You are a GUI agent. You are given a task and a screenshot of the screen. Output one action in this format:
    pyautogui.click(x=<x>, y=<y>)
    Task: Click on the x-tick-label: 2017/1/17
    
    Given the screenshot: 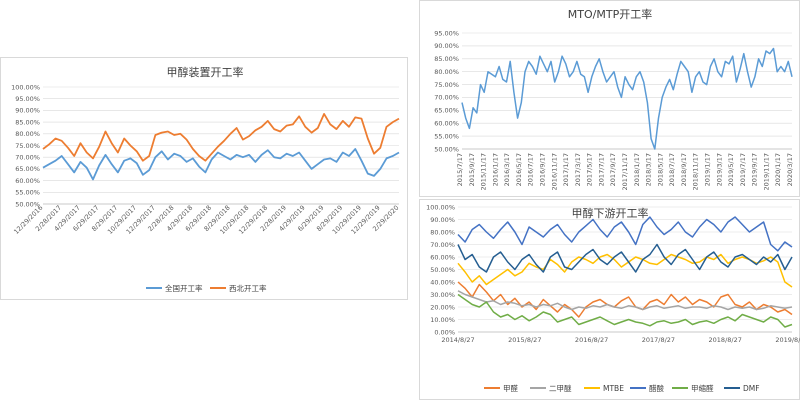 What is the action you would take?
    pyautogui.click(x=566, y=169)
    